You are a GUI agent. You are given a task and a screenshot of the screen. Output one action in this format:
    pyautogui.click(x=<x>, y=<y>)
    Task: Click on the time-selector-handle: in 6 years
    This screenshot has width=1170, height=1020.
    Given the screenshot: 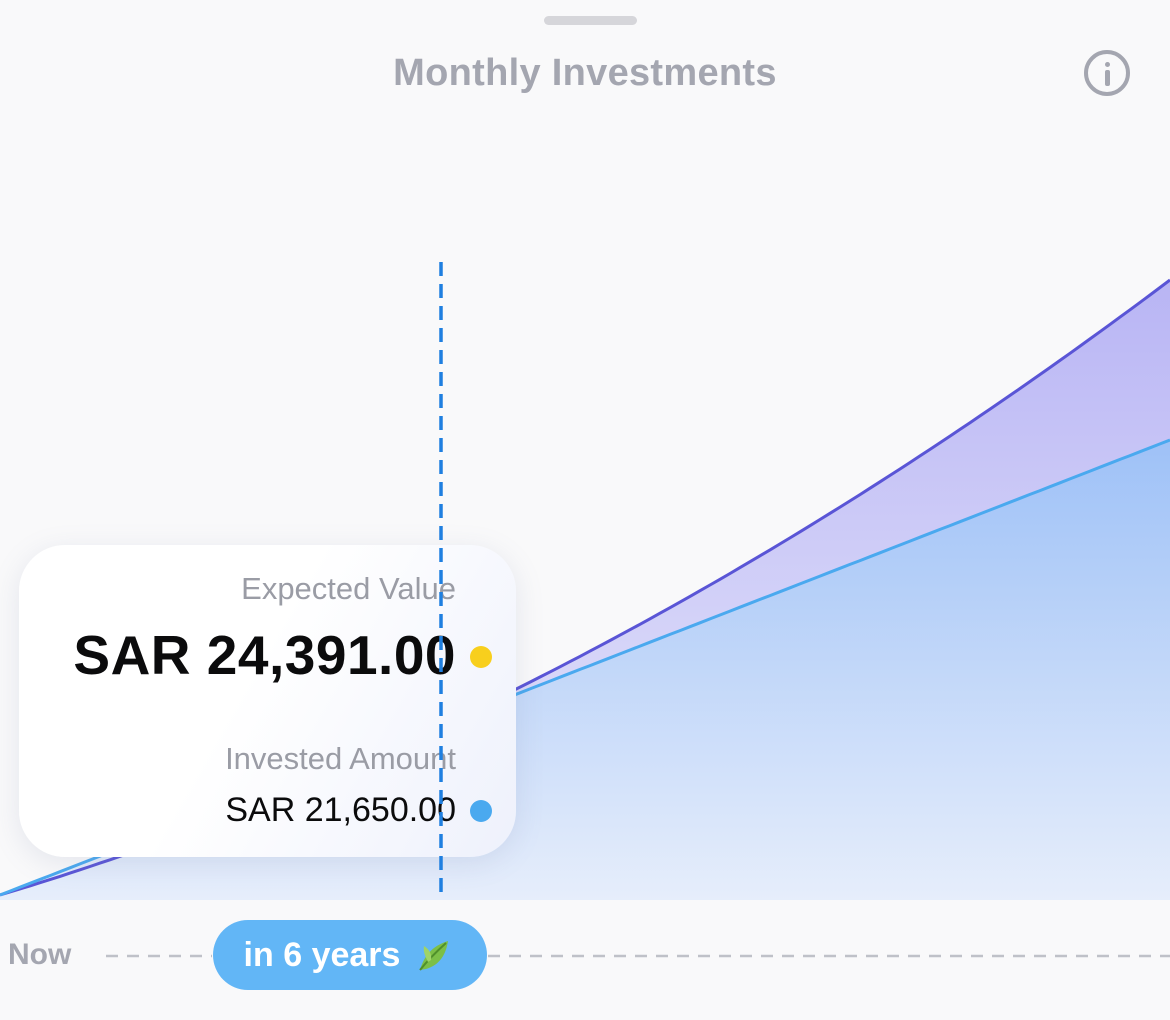 What is the action you would take?
    pyautogui.click(x=350, y=955)
    